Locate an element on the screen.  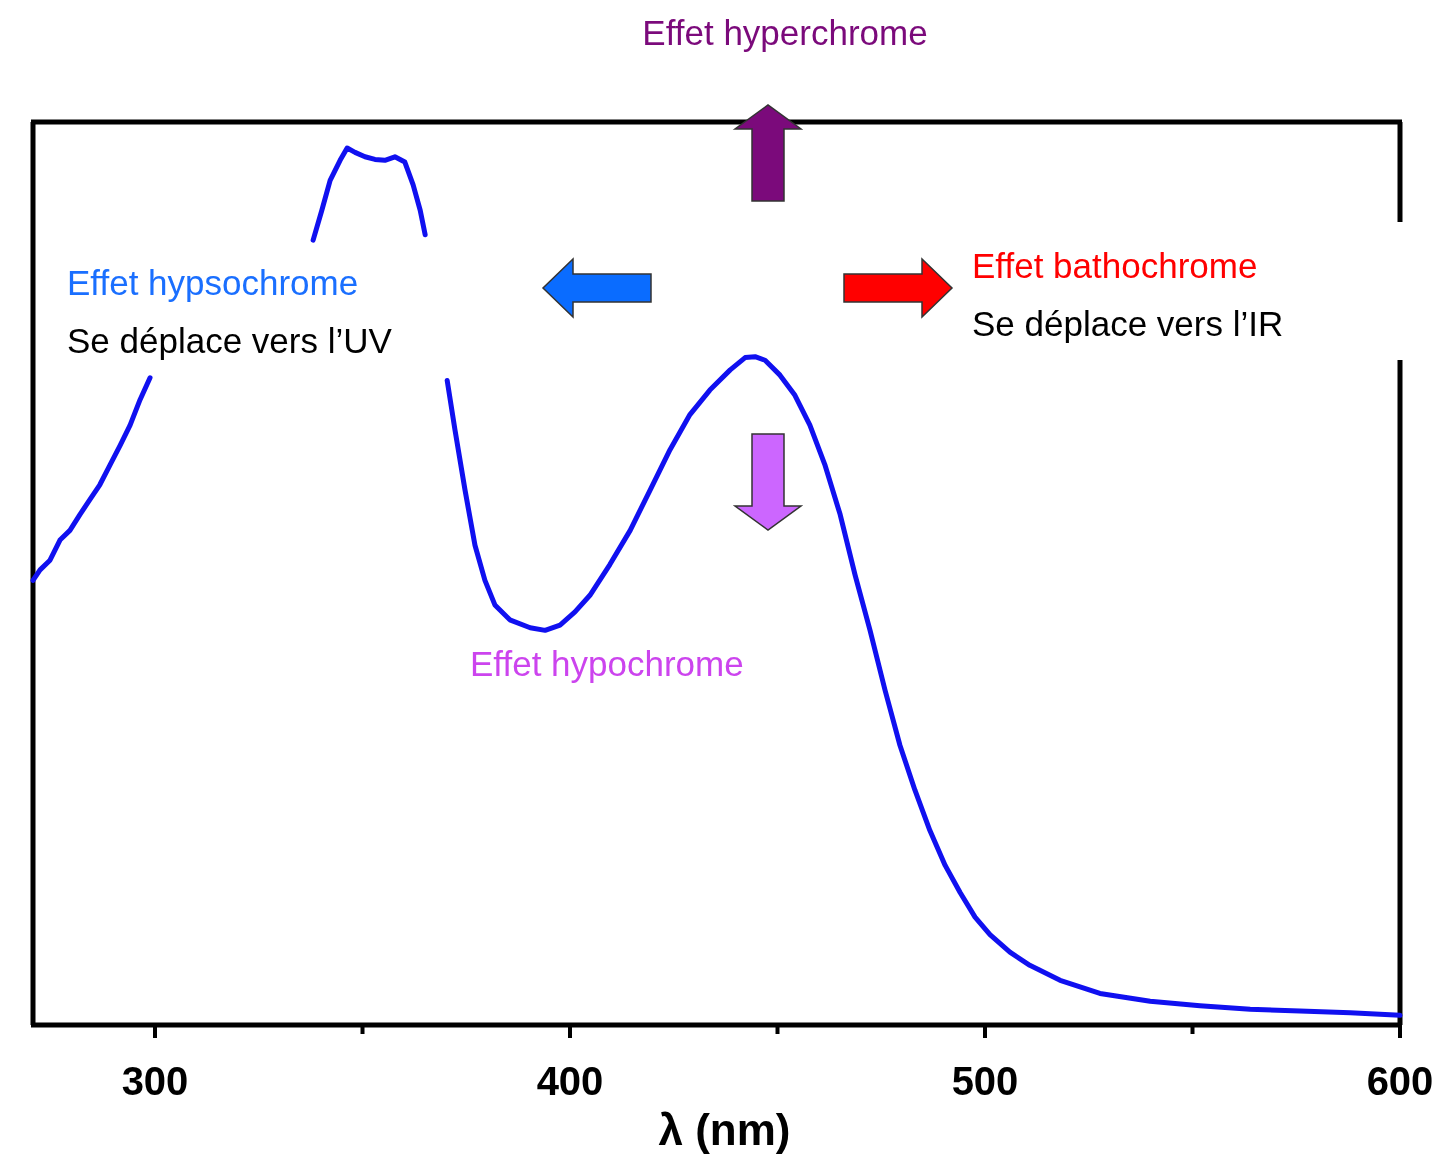
text: Effet hyperchrome is located at coordinates (785, 32).